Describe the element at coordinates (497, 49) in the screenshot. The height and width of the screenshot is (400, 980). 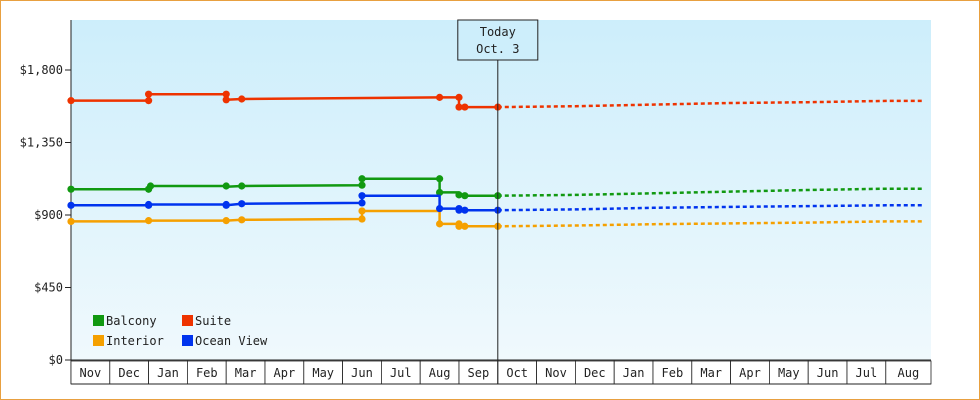
I see `today-date: Oct. 3` at that location.